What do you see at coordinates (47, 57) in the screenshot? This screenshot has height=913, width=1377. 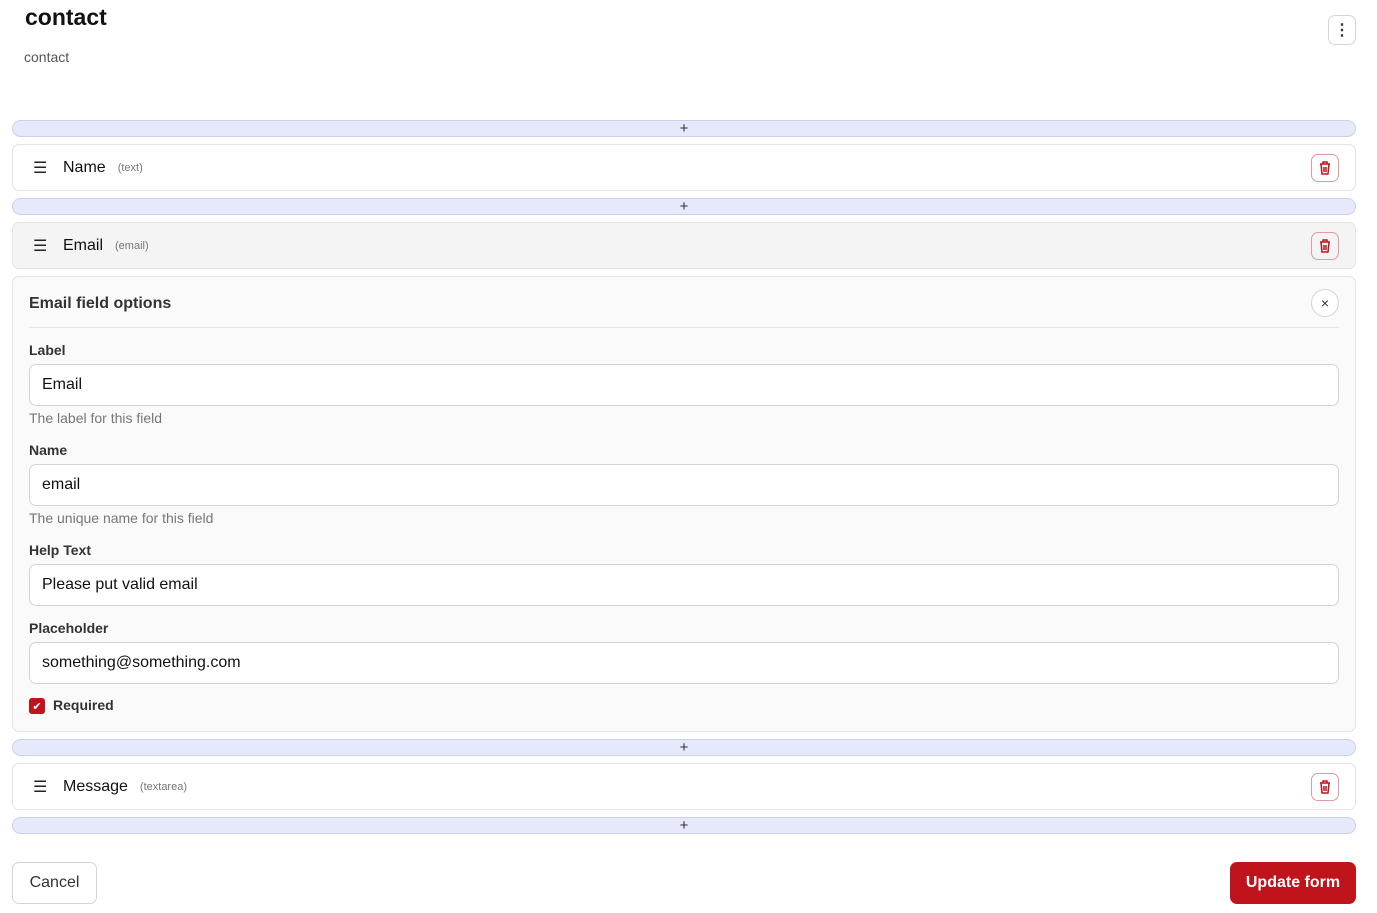 I see `page-subtitle: contact` at bounding box center [47, 57].